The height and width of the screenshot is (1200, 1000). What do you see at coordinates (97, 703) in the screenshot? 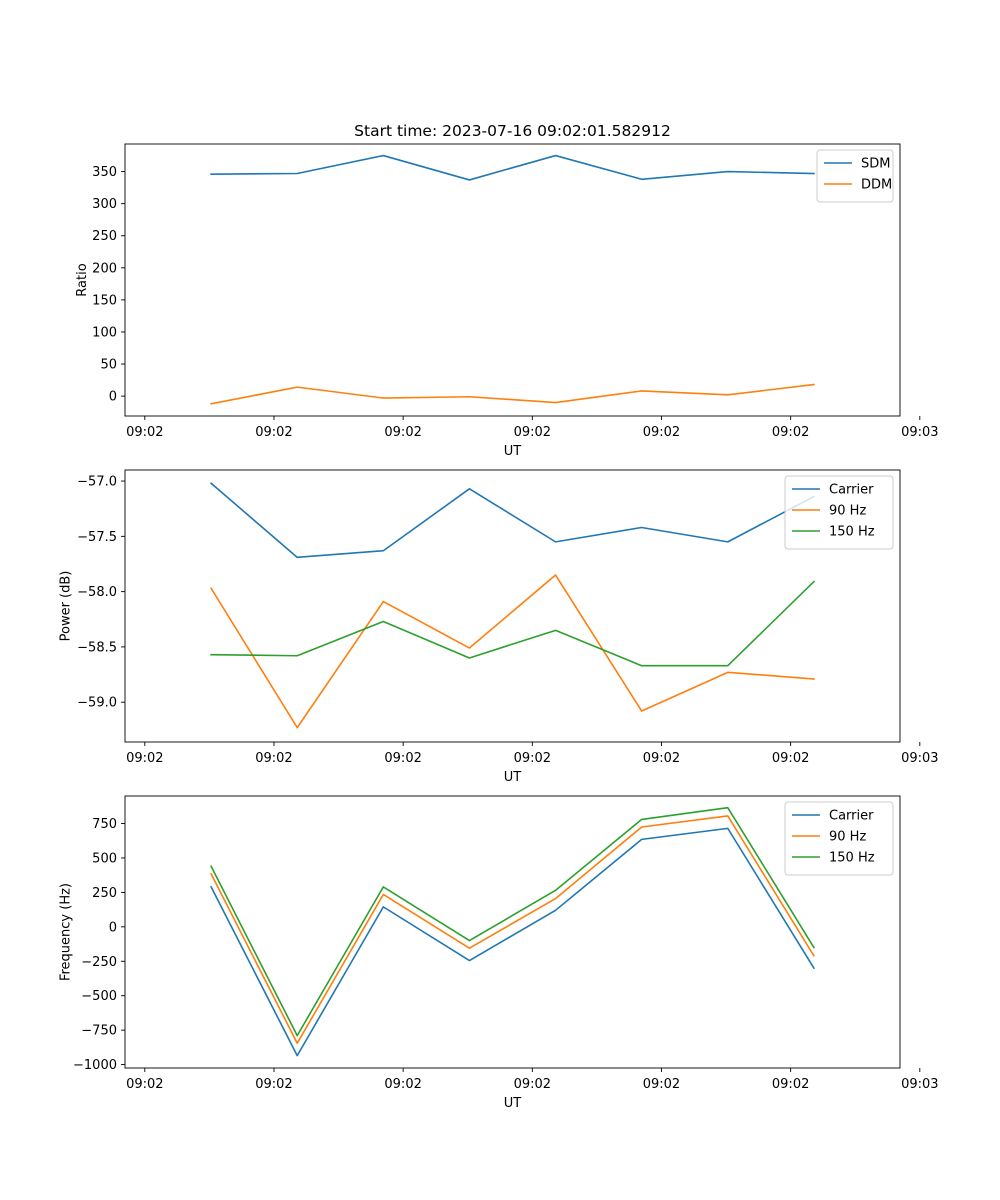
I see `y-tick-label: −59.0` at bounding box center [97, 703].